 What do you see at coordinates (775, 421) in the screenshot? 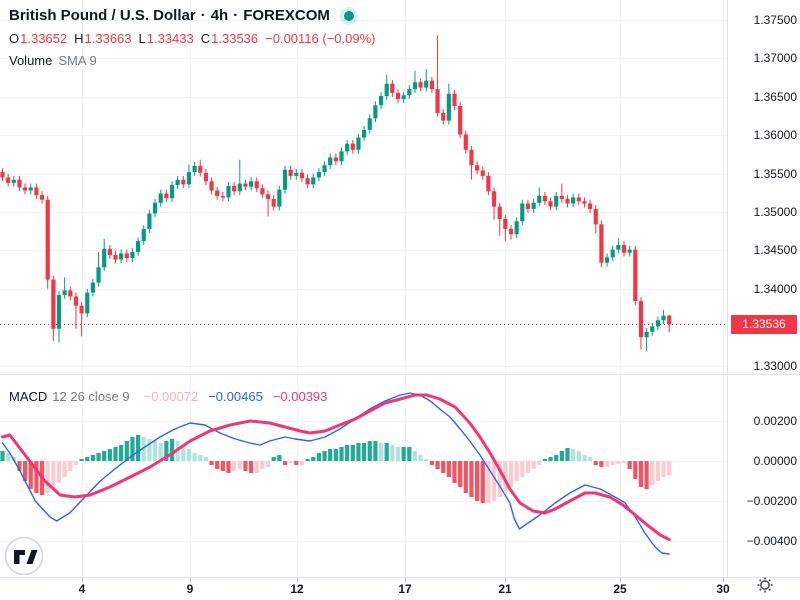
I see `macd-axis-label: 0.00200` at bounding box center [775, 421].